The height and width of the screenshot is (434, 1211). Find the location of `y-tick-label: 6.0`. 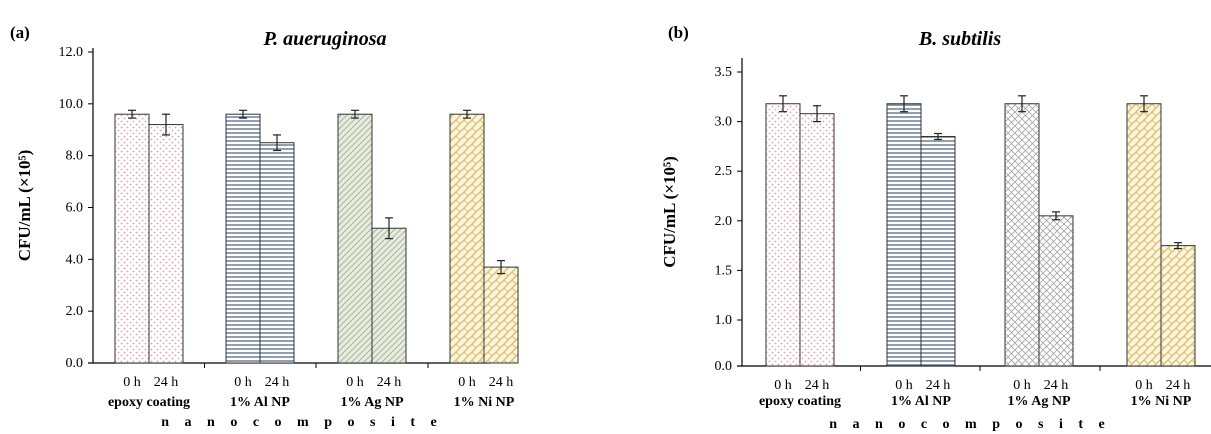

y-tick-label: 6.0 is located at coordinates (75, 208).